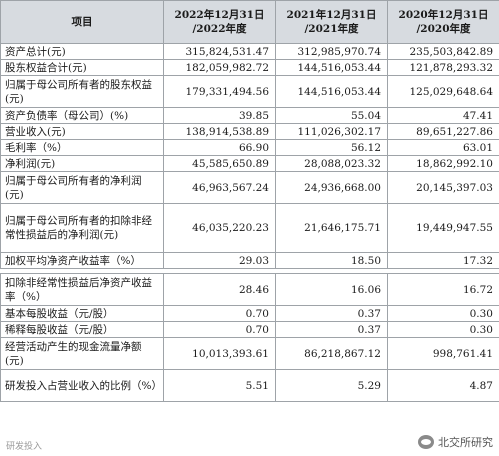 The height and width of the screenshot is (456, 499). I want to click on row-label: 研发投入占营业收入的比例（%）, so click(82, 385).